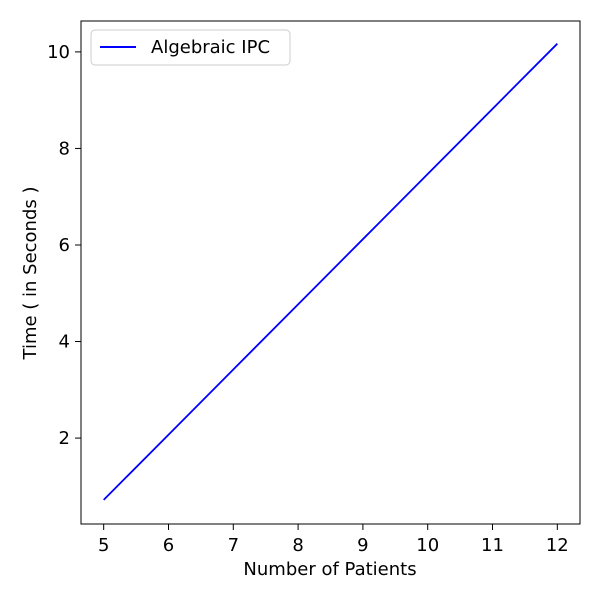 Image resolution: width=600 pixels, height=600 pixels. What do you see at coordinates (297, 545) in the screenshot?
I see `x-tick-label: 8` at bounding box center [297, 545].